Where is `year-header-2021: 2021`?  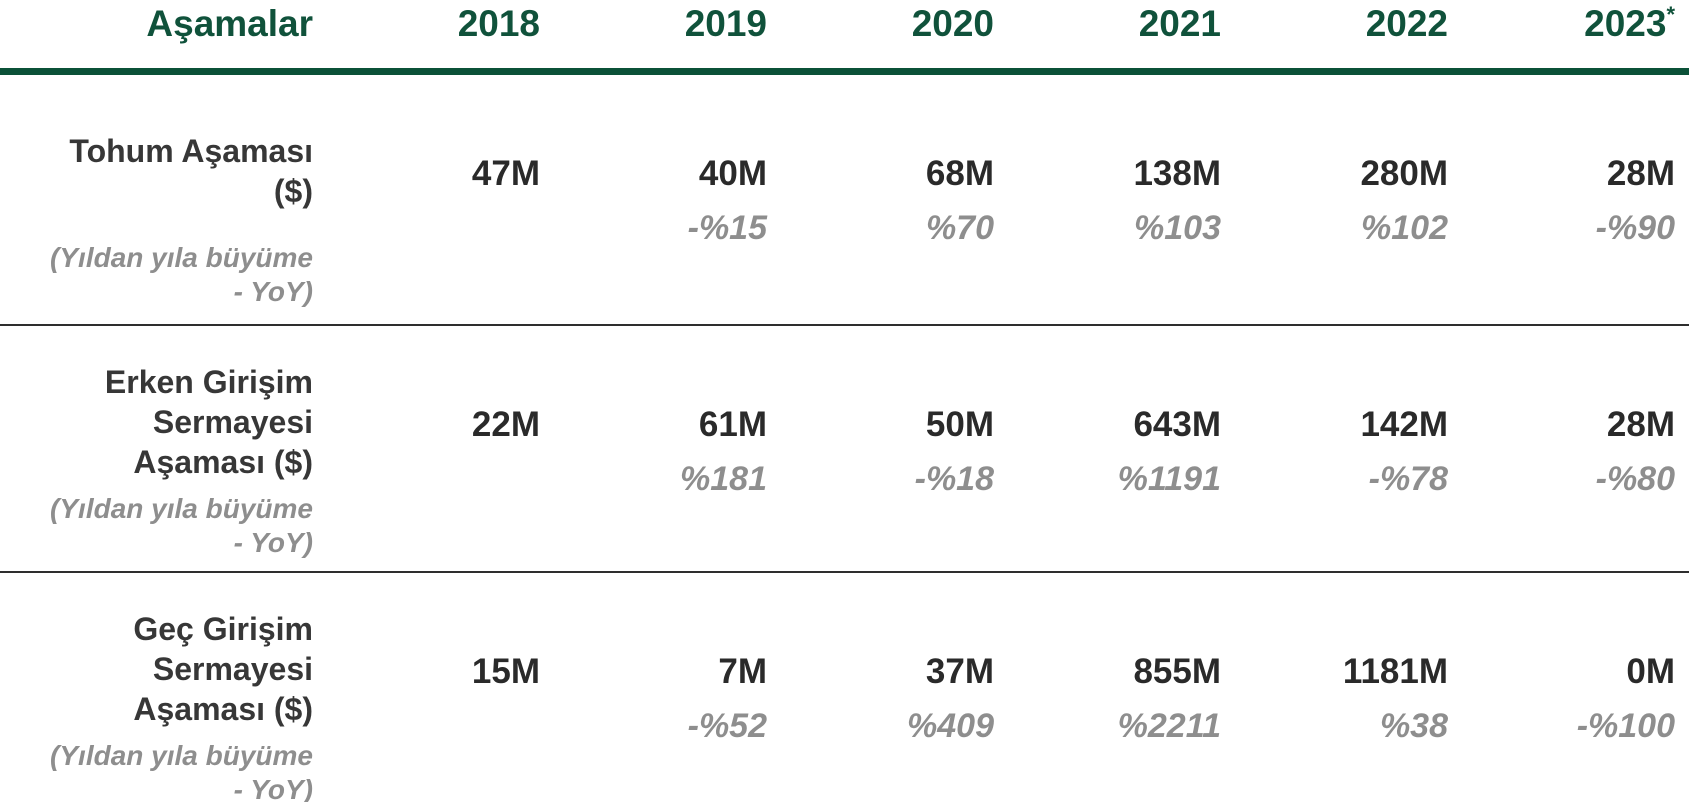
year-header-2021: 2021 is located at coordinates (1179, 23).